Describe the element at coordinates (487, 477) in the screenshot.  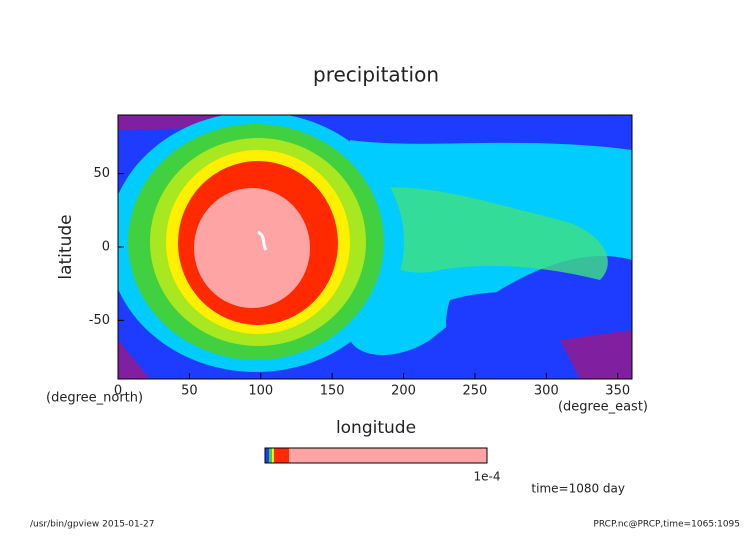
I see `colorbar-label: 1e-4` at that location.